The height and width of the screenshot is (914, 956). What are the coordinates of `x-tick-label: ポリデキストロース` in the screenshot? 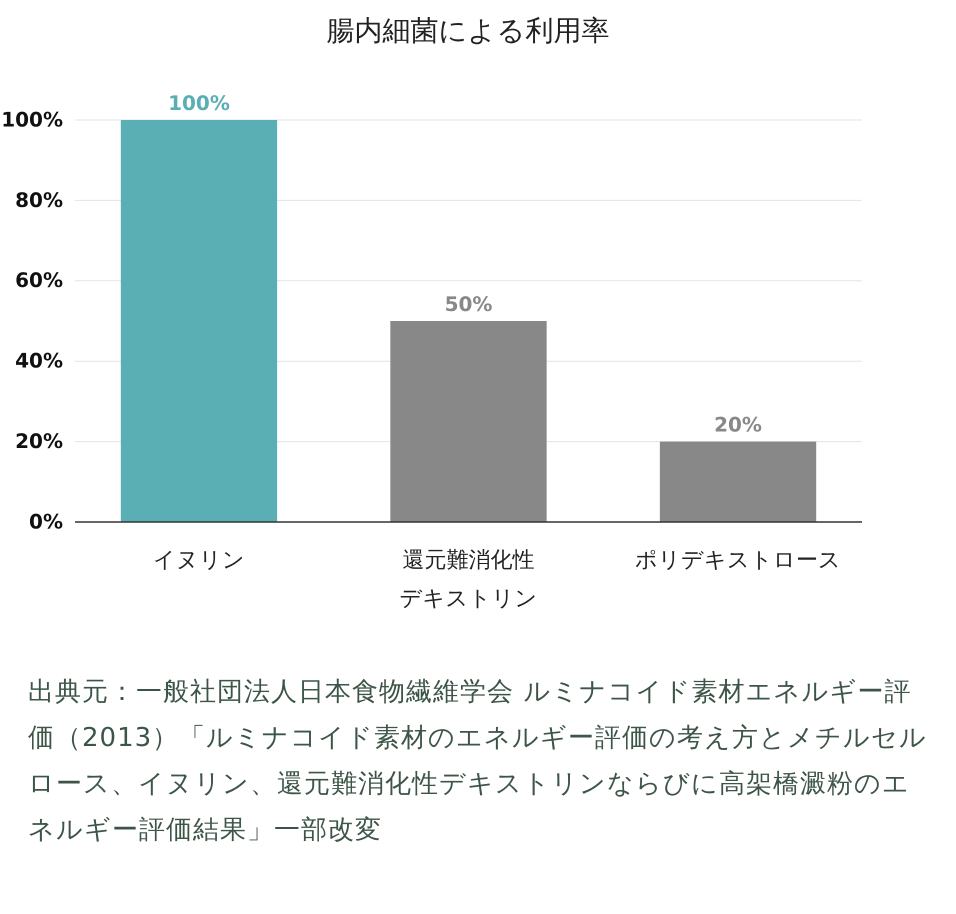 It's located at (738, 560).